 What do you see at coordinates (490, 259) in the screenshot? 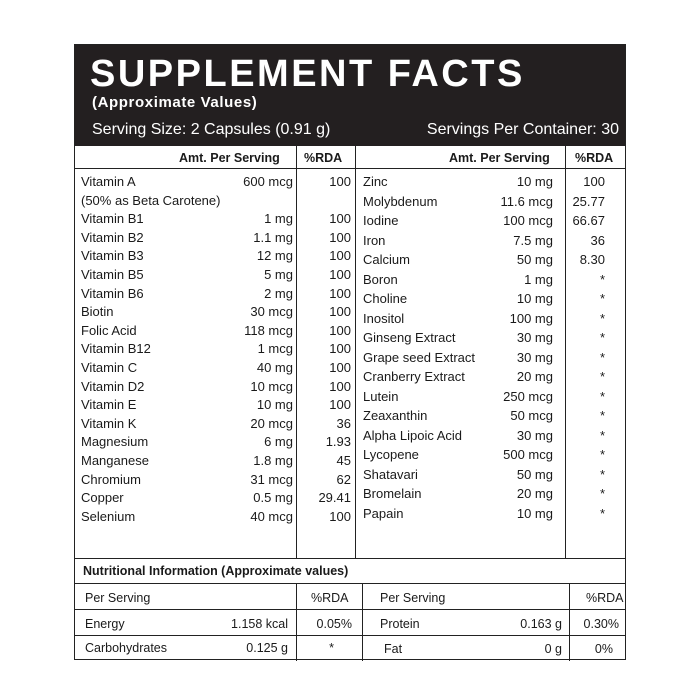
I see `ingredient-row: Calcium 50 mg 8.30` at bounding box center [490, 259].